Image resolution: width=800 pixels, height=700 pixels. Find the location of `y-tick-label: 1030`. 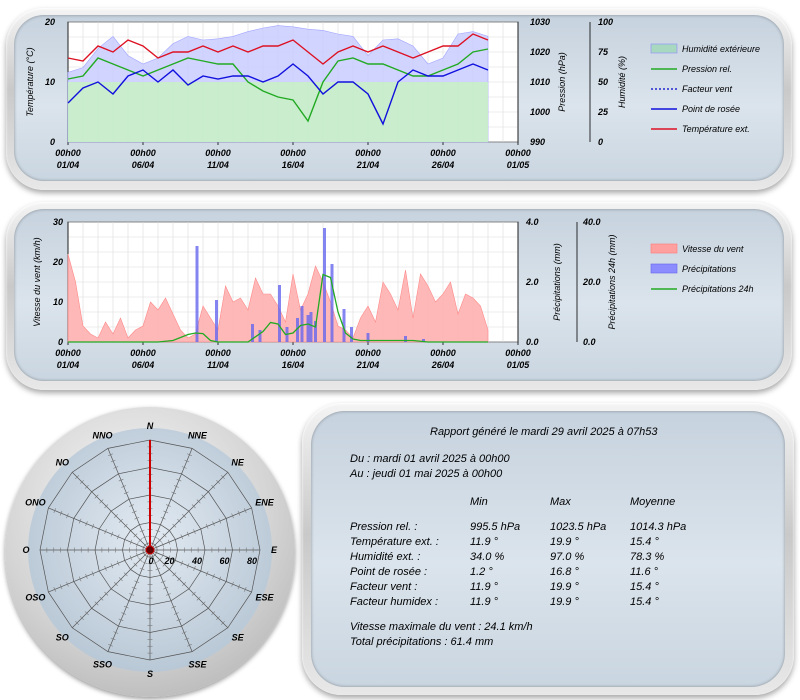

y-tick-label: 1030 is located at coordinates (540, 22).